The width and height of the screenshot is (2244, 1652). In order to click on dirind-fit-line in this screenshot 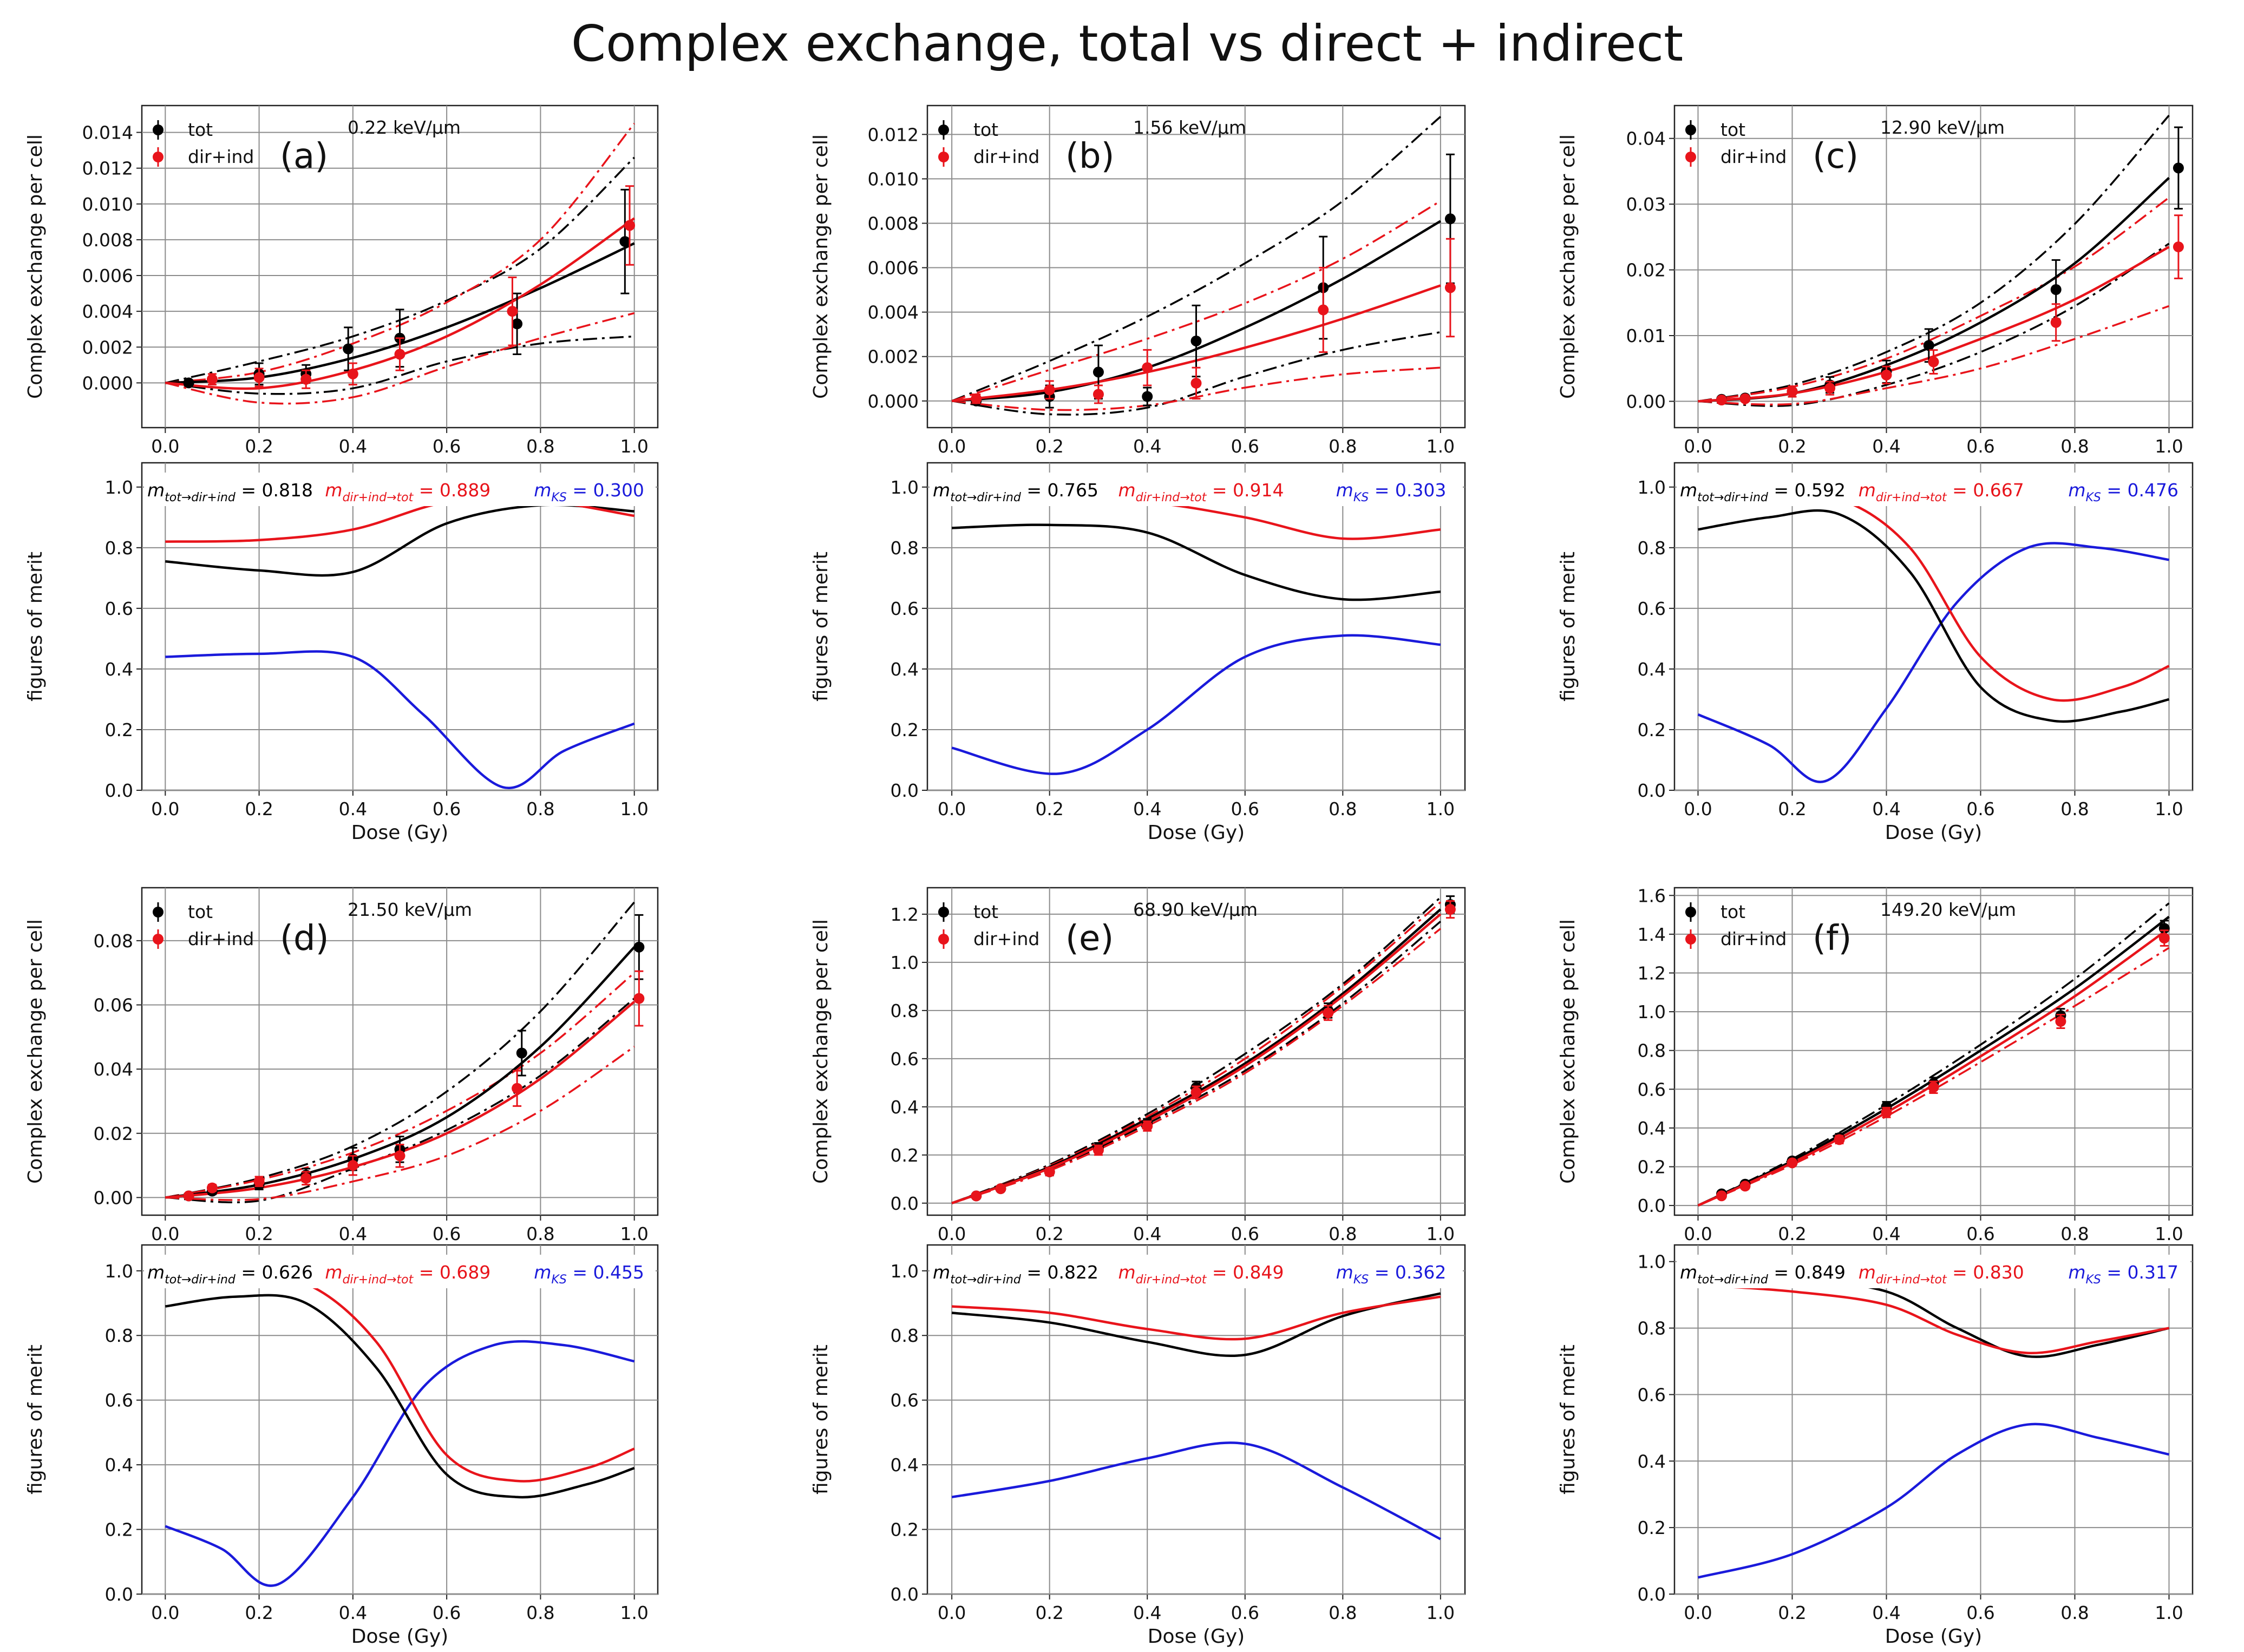, I will do `click(1934, 324)`.